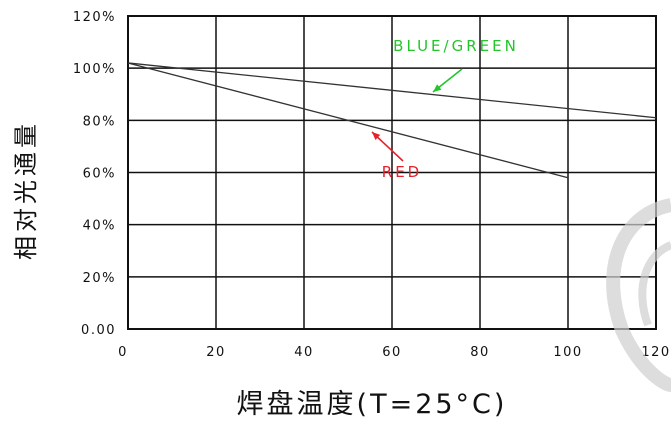 The image size is (671, 436). Describe the element at coordinates (372, 404) in the screenshot. I see `x-axis-label: 焊盘温度(T=25°C)` at that location.